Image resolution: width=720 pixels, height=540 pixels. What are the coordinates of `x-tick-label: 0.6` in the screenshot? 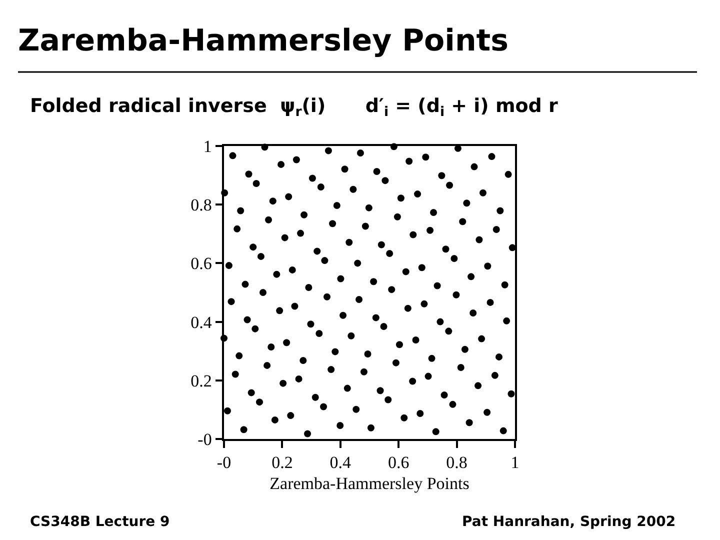 It's located at (399, 462).